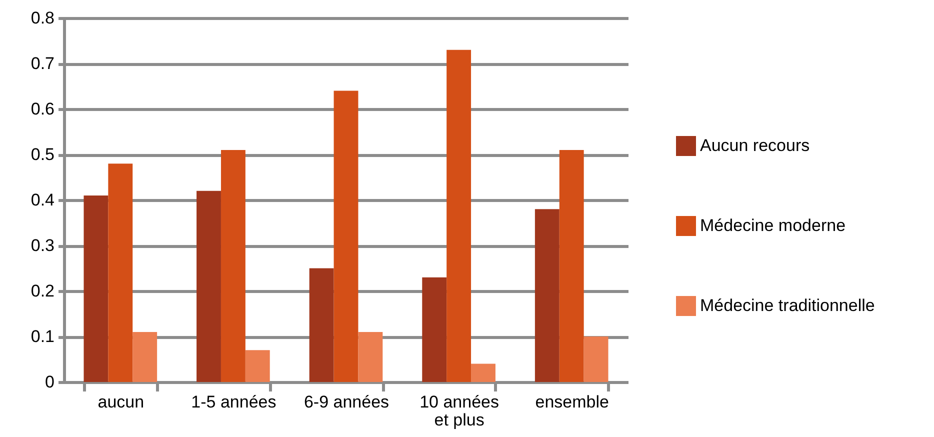  I want to click on x-tick-label: ensemble, so click(572, 402).